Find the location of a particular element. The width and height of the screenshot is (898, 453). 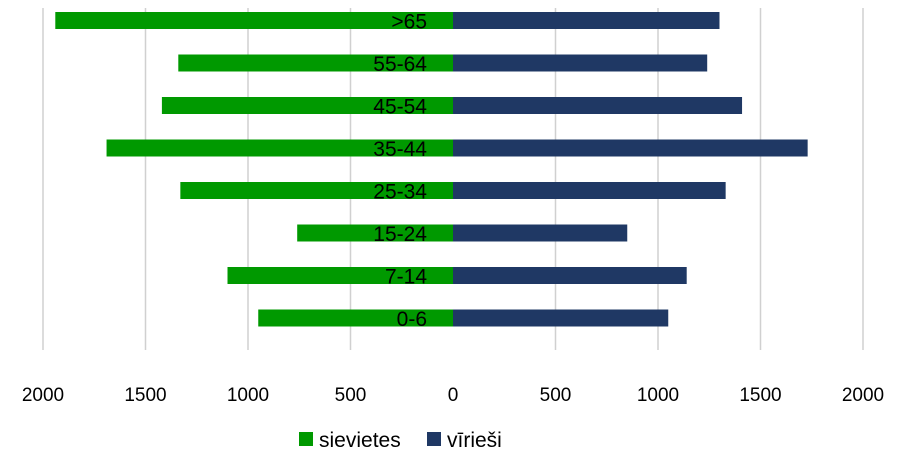

bar-female-over65 is located at coordinates (254, 20).